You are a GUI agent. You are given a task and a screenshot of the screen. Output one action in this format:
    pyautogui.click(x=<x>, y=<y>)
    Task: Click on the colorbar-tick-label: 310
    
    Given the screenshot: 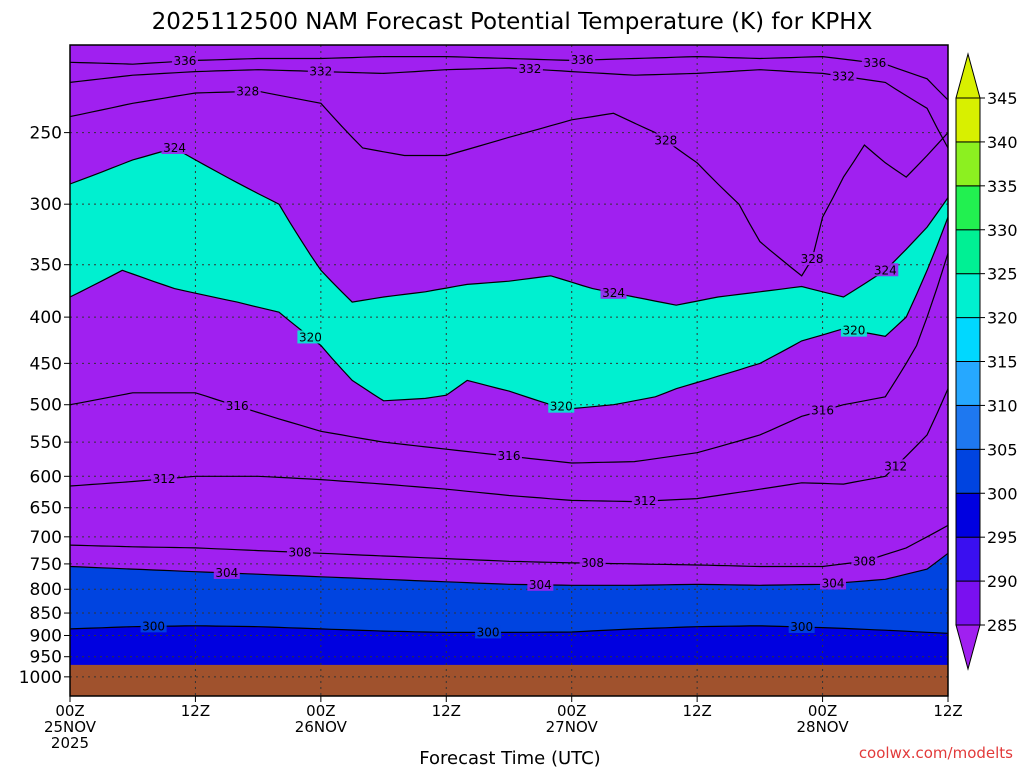 What is the action you would take?
    pyautogui.click(x=1002, y=405)
    